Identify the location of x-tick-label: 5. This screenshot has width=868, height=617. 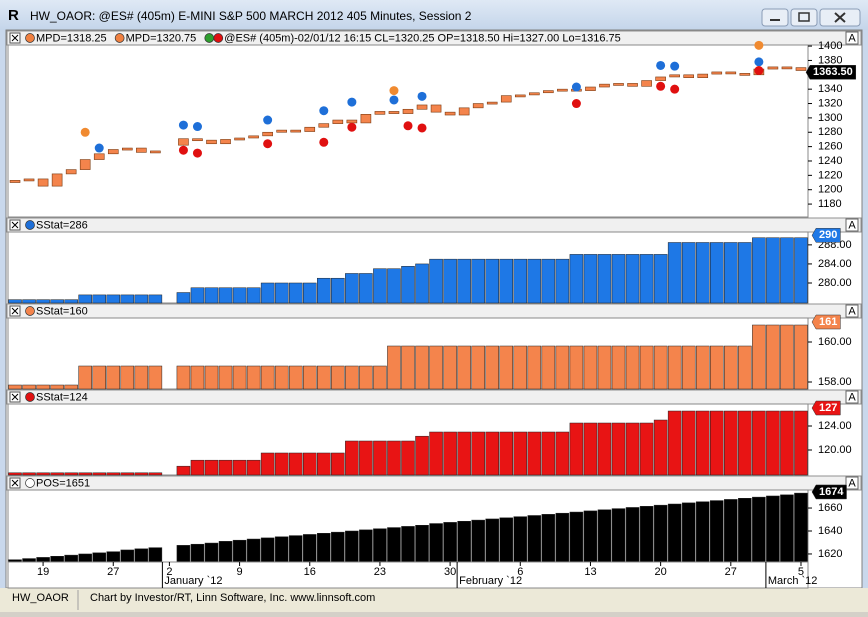
(801, 572).